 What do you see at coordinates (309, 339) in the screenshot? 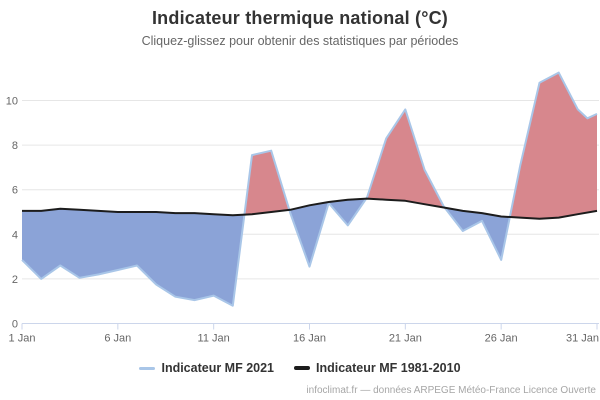
I see `x-axis-label: 16 Jan` at bounding box center [309, 339].